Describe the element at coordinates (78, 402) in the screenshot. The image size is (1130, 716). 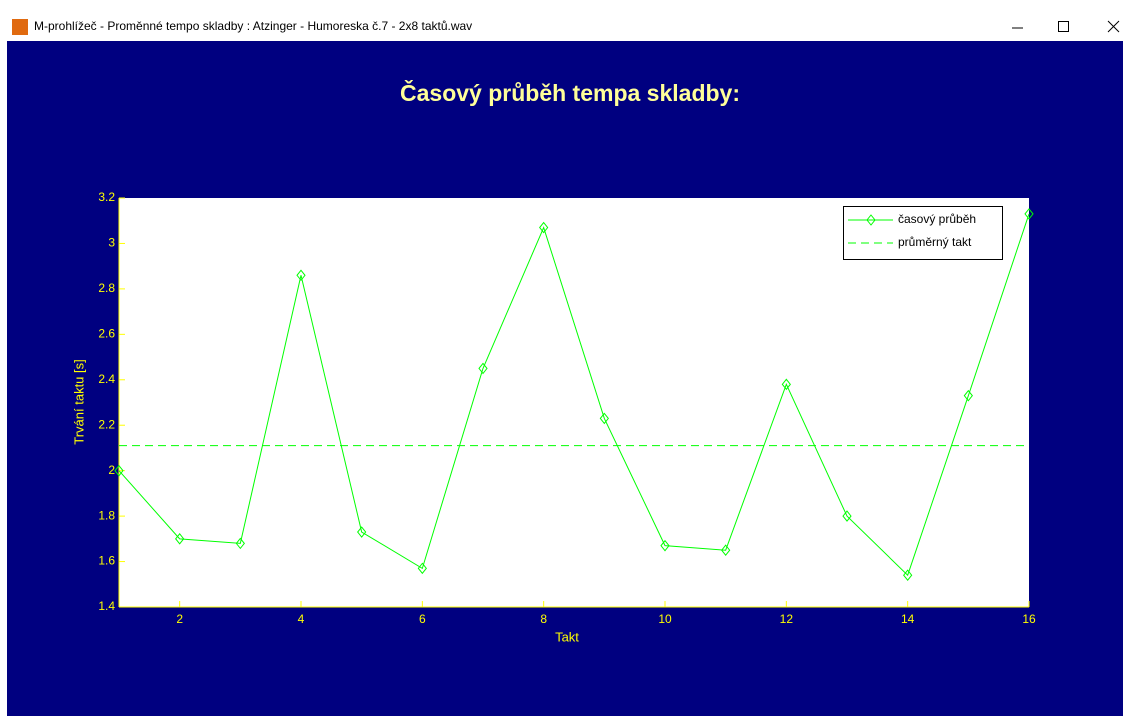
I see `y-axis-label: Trvání taktu [s]` at that location.